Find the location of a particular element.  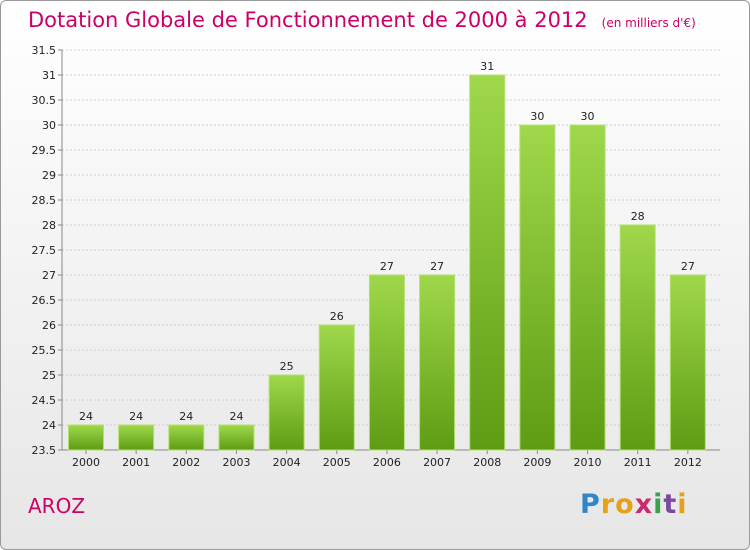

y-tick-label: 23.5 is located at coordinates (44, 450).